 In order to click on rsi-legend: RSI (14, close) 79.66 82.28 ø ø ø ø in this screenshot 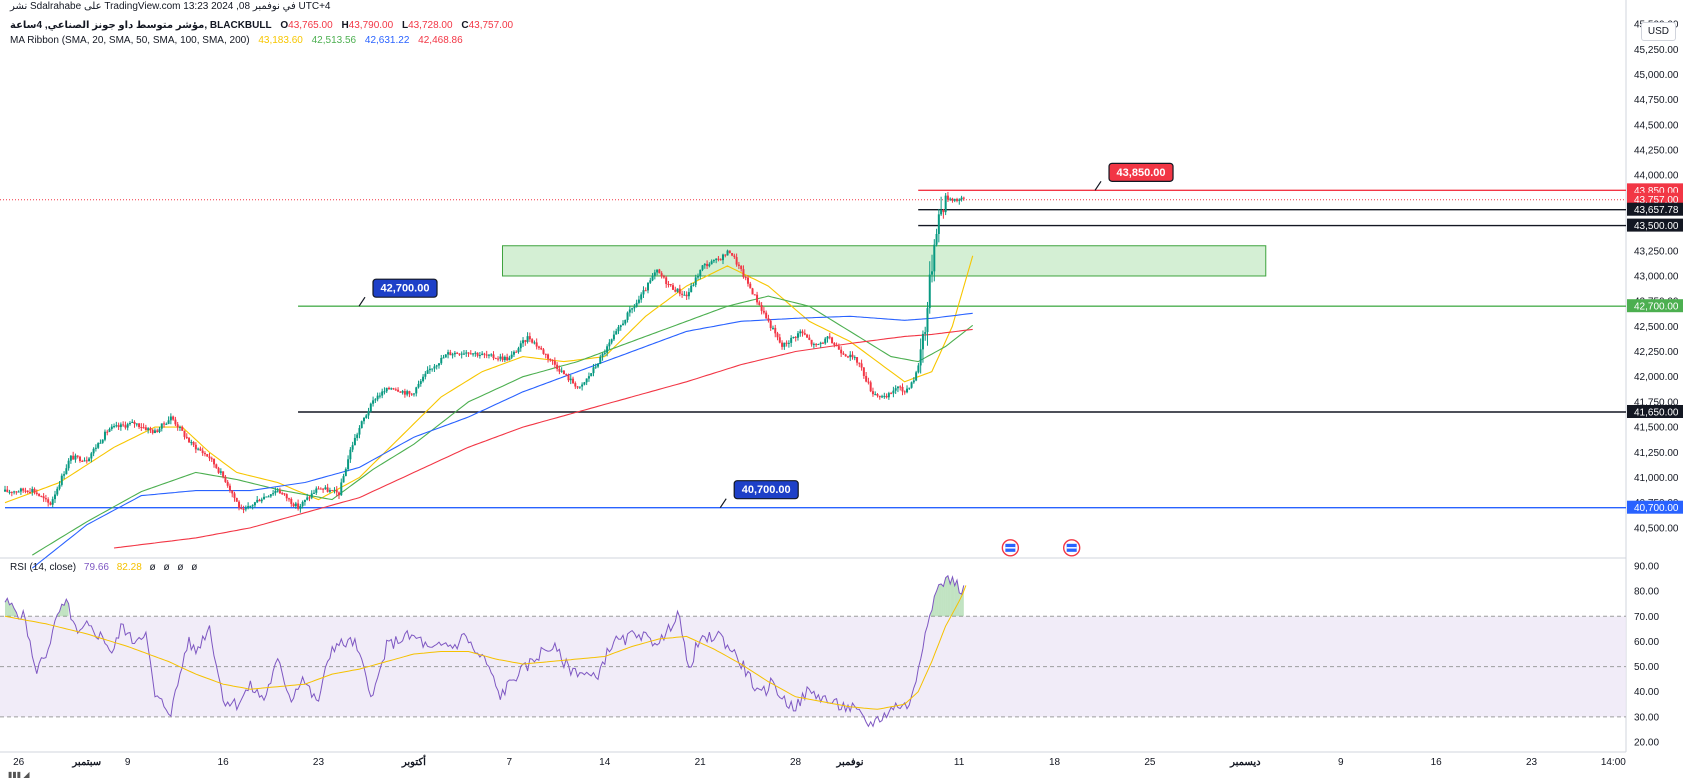, I will do `click(106, 567)`.